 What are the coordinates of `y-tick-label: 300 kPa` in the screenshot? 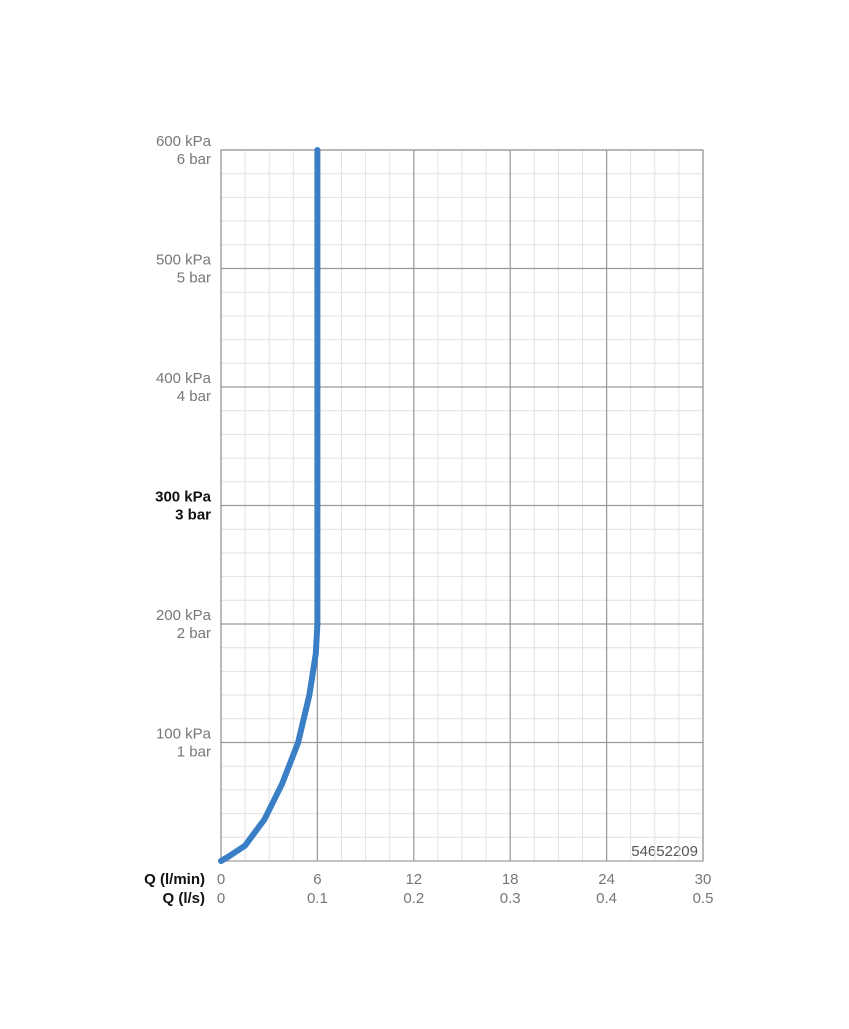 It's located at (183, 496).